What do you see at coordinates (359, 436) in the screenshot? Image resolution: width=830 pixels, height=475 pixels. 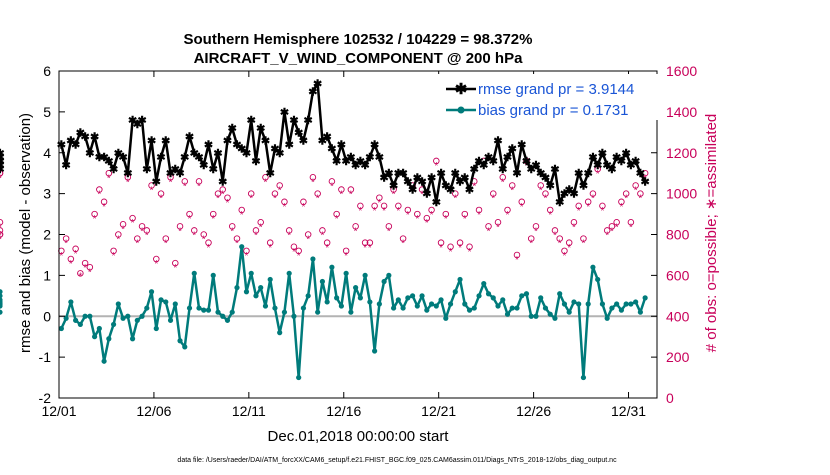 I see `x-axis-label: Dec.01,2018 00:00:00 start` at bounding box center [359, 436].